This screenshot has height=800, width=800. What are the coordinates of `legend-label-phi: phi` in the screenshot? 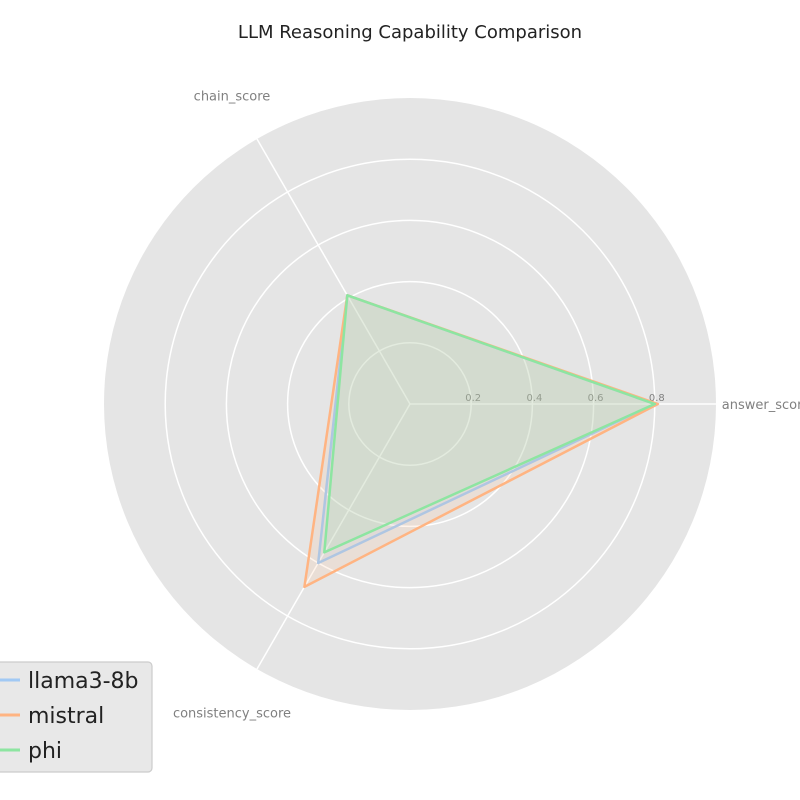 It's located at (45, 751).